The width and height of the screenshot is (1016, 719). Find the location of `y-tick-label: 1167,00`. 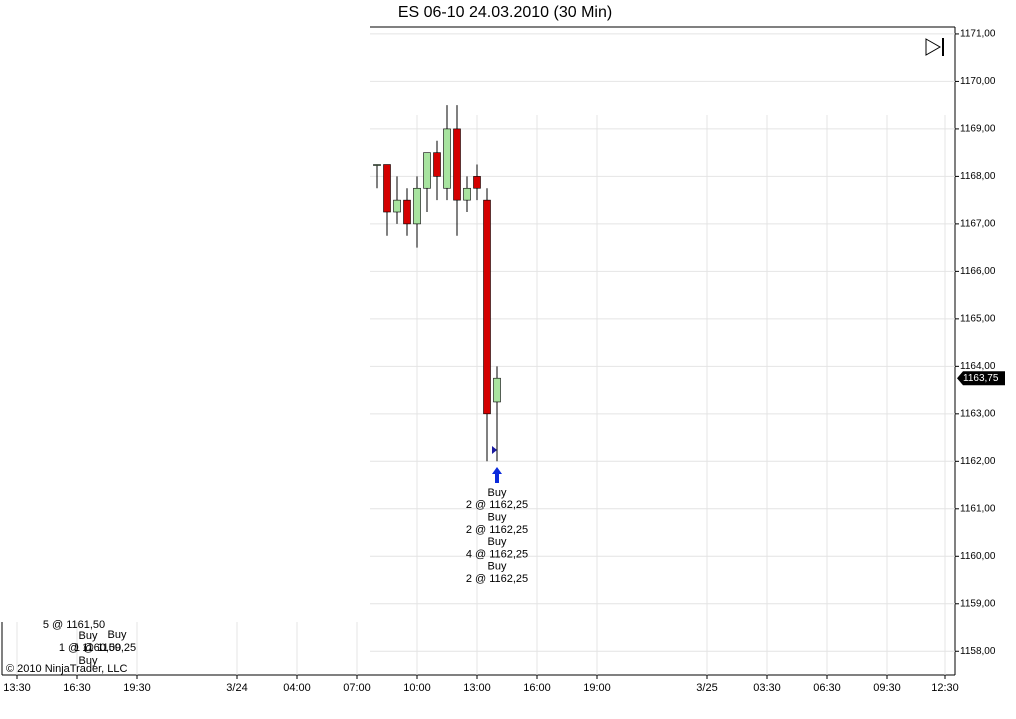

y-tick-label: 1167,00 is located at coordinates (978, 224).